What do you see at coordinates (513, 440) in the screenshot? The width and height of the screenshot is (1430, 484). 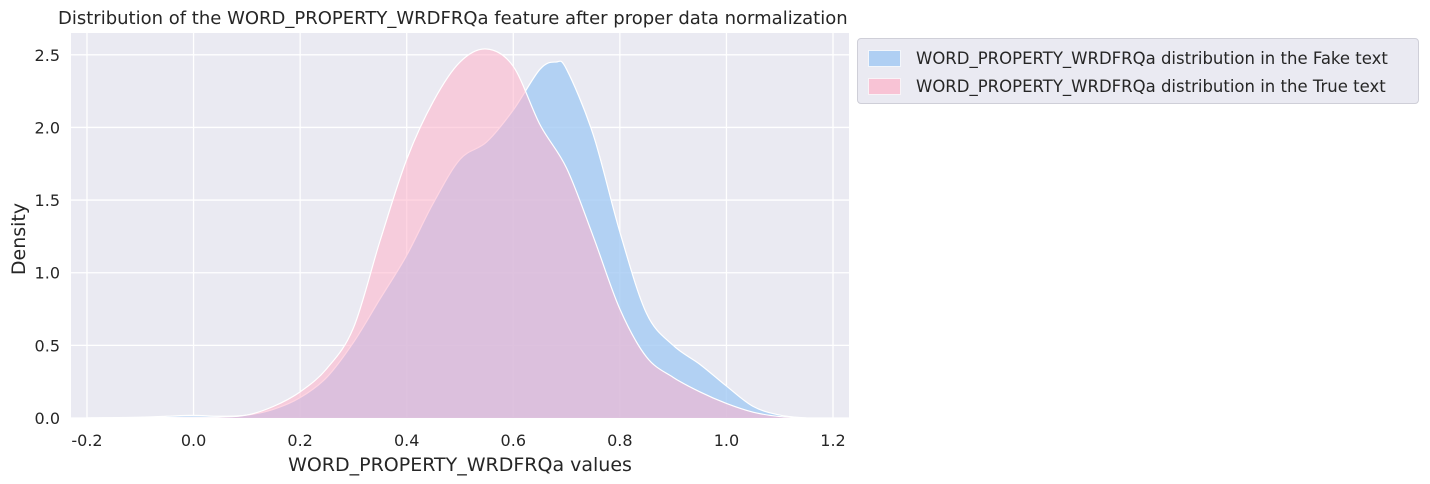 I see `x-tick-label: 0.6` at bounding box center [513, 440].